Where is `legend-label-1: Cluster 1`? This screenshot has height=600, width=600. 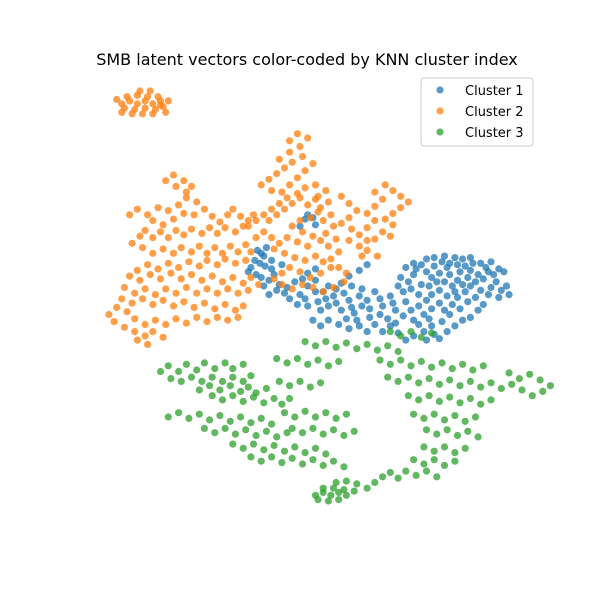 legend-label-1: Cluster 1 is located at coordinates (494, 91).